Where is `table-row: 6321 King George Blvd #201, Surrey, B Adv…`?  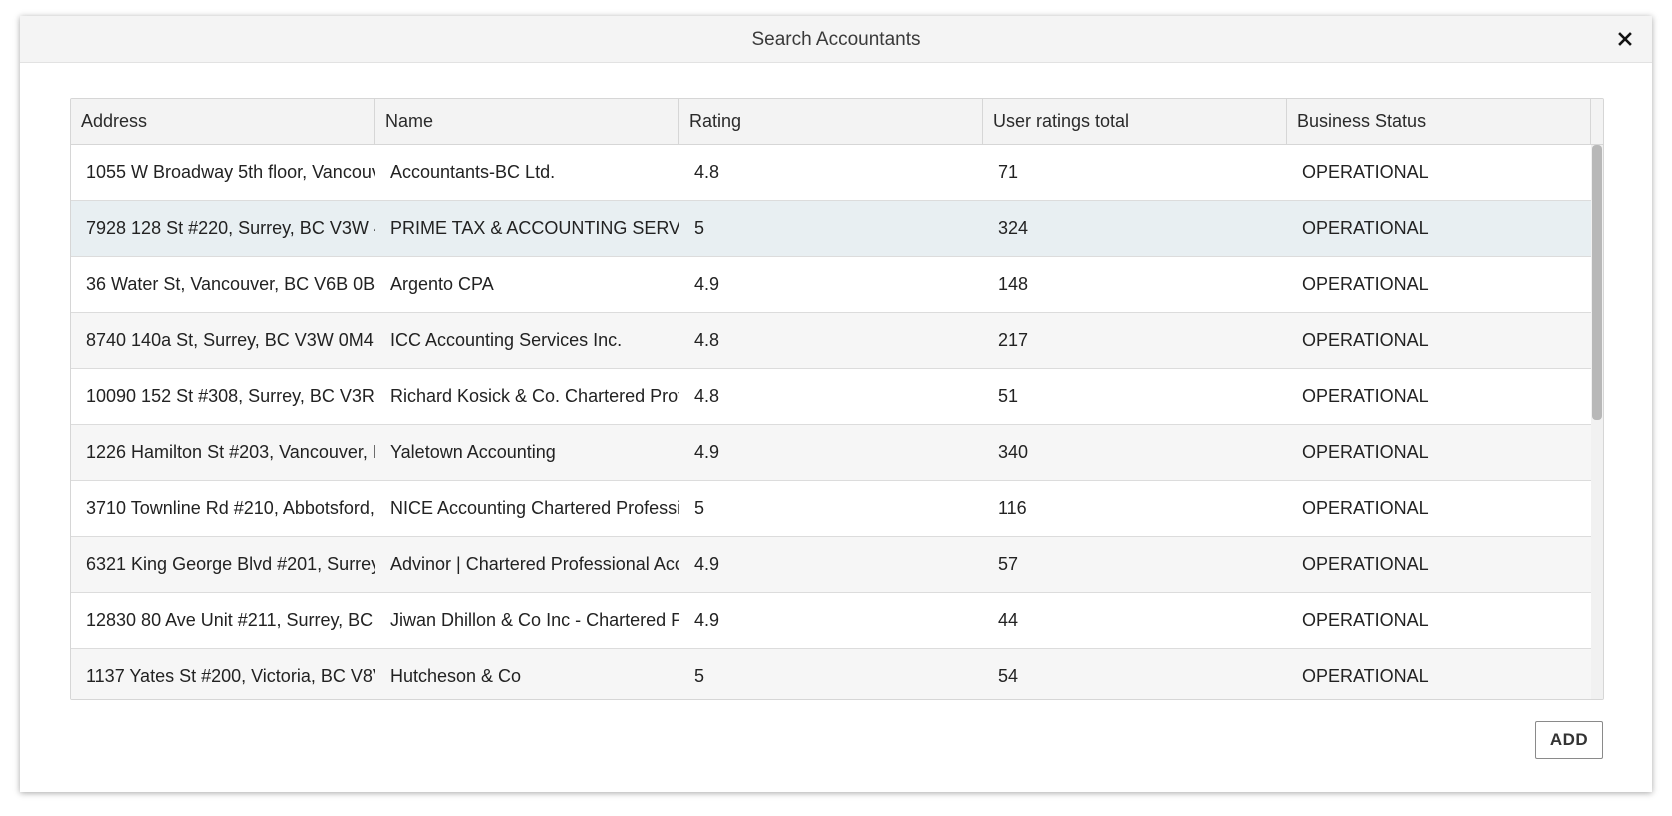
table-row: 6321 King George Blvd #201, Surrey, B Adv… is located at coordinates (831, 565).